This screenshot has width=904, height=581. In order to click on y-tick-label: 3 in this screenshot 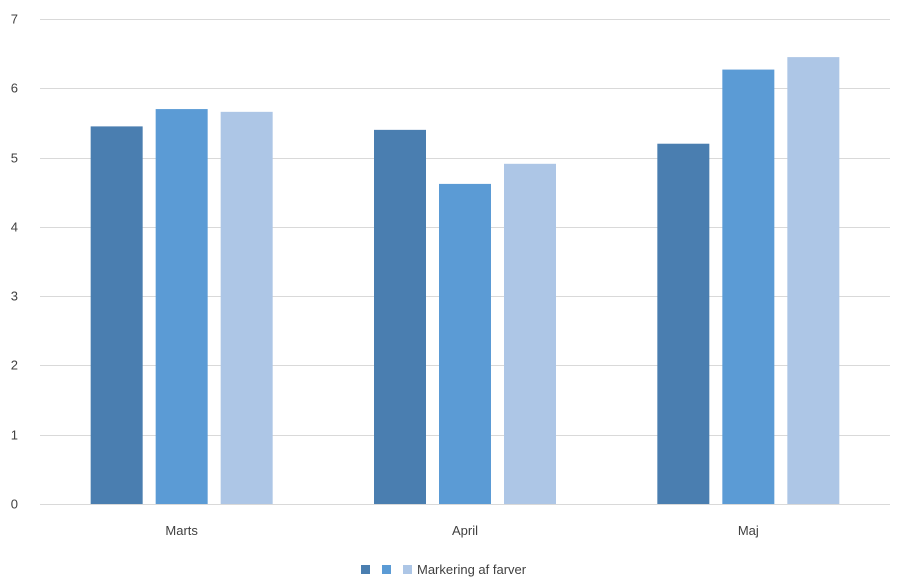, I will do `click(14, 296)`.